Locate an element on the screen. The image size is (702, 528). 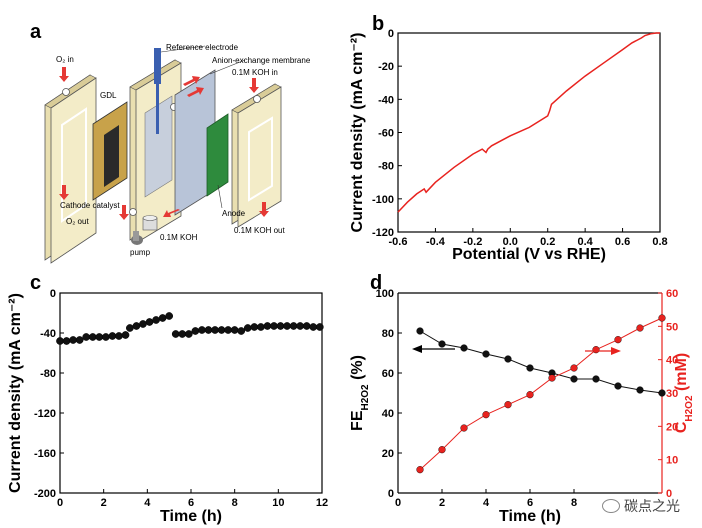
label-o2-in: O₂ in is located at coordinates (65, 59).